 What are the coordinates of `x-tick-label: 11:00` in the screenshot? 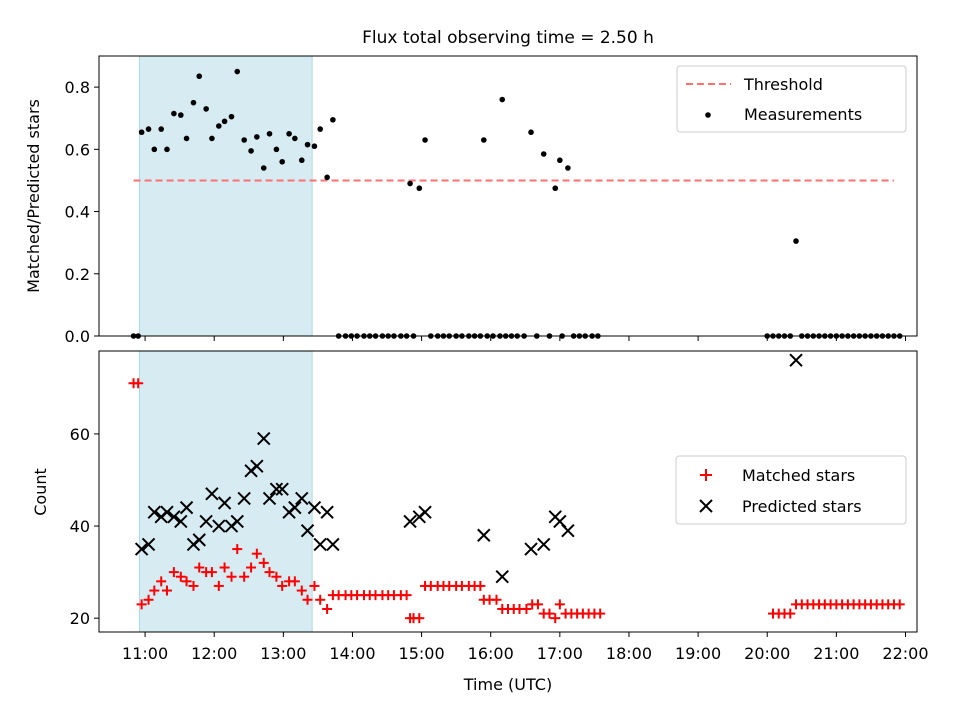 It's located at (145, 653).